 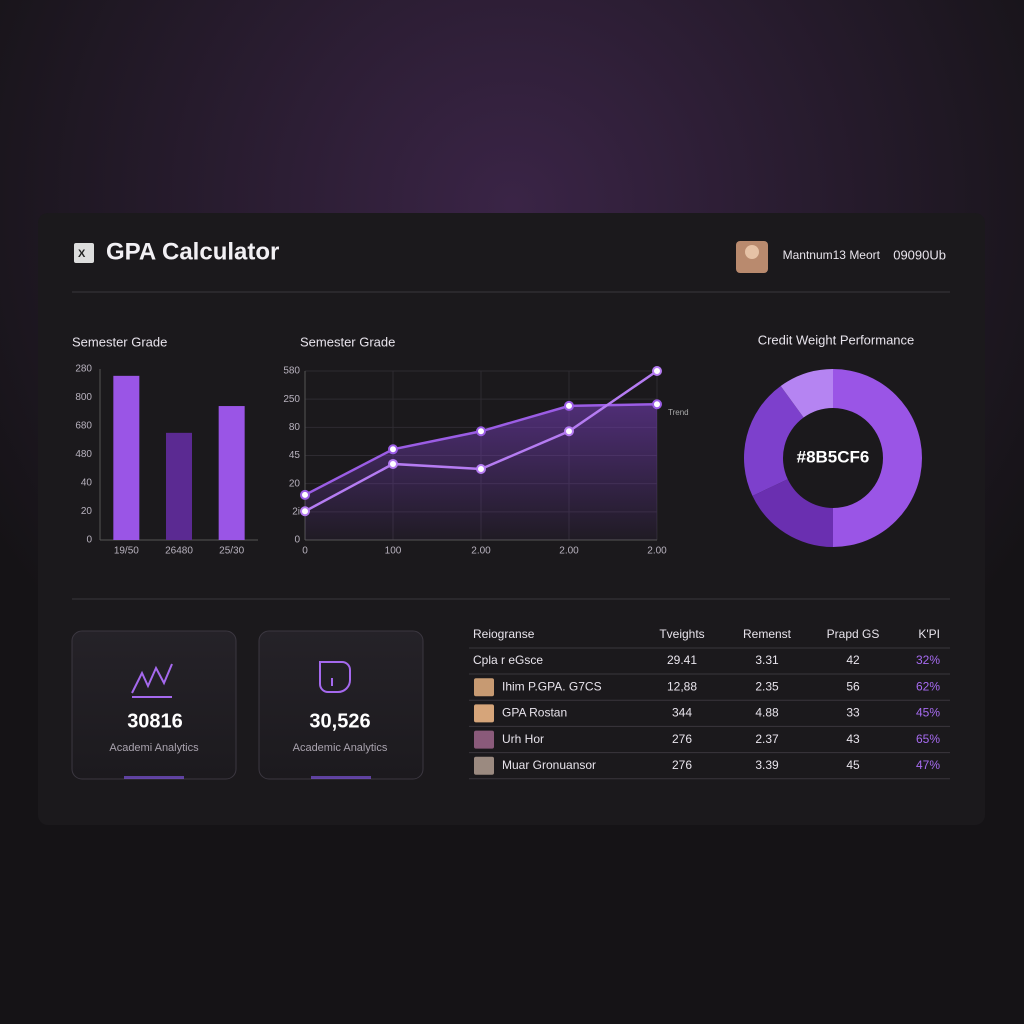 What do you see at coordinates (155, 721) in the screenshot?
I see `card-value: 30816` at bounding box center [155, 721].